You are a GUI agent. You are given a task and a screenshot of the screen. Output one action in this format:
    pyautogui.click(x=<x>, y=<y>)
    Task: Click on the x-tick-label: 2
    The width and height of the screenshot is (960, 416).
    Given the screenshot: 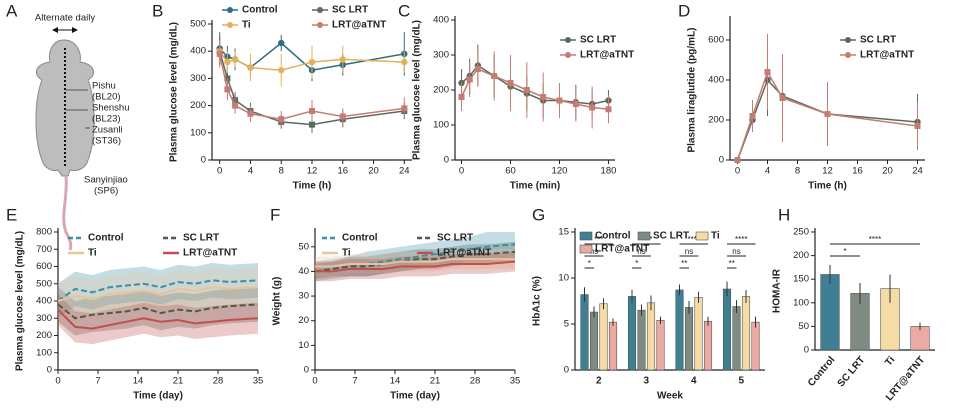 What is the action you would take?
    pyautogui.click(x=599, y=381)
    